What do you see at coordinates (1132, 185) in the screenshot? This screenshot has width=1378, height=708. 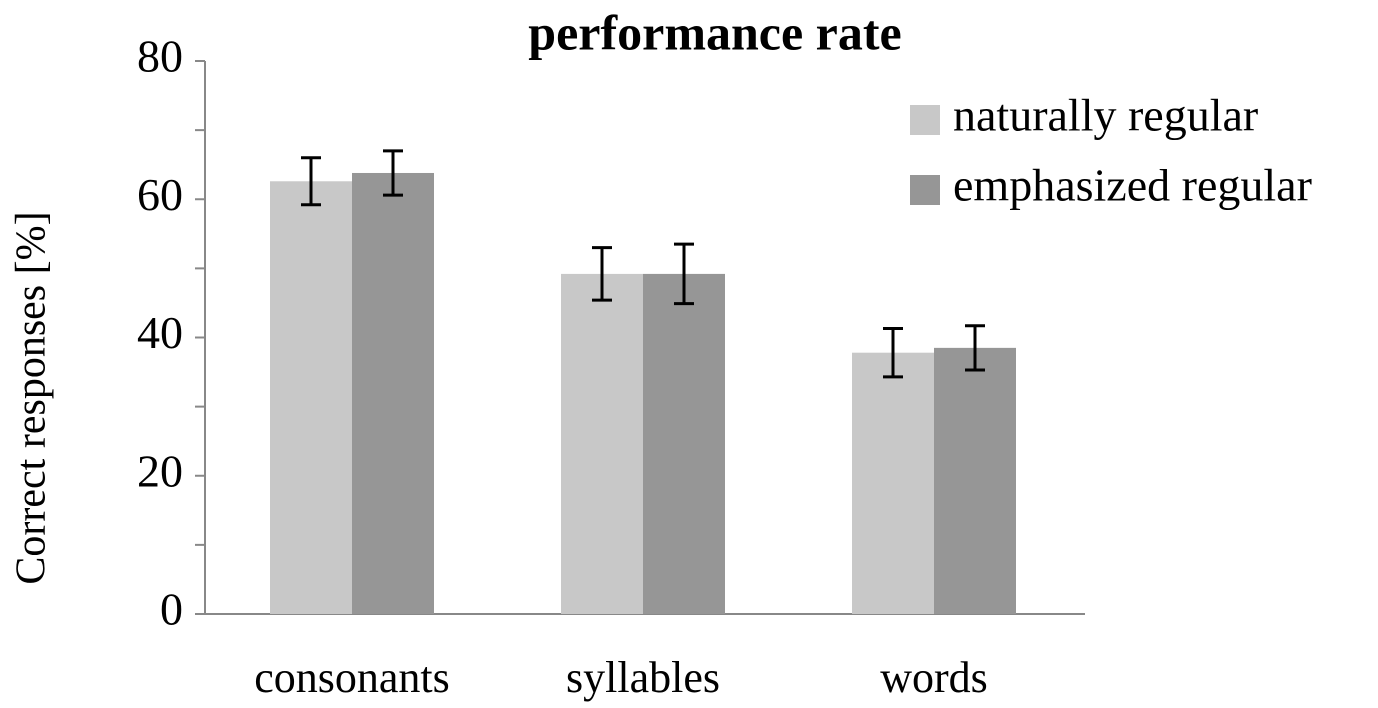 I see `legend-label: emphasized regular` at bounding box center [1132, 185].